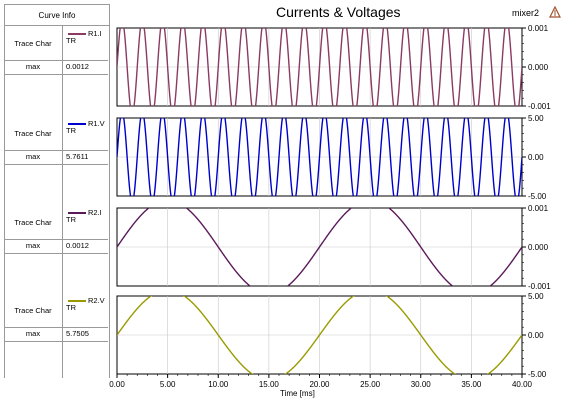 The width and height of the screenshot is (567, 406). I want to click on x-tick-label: 30.00, so click(421, 384).